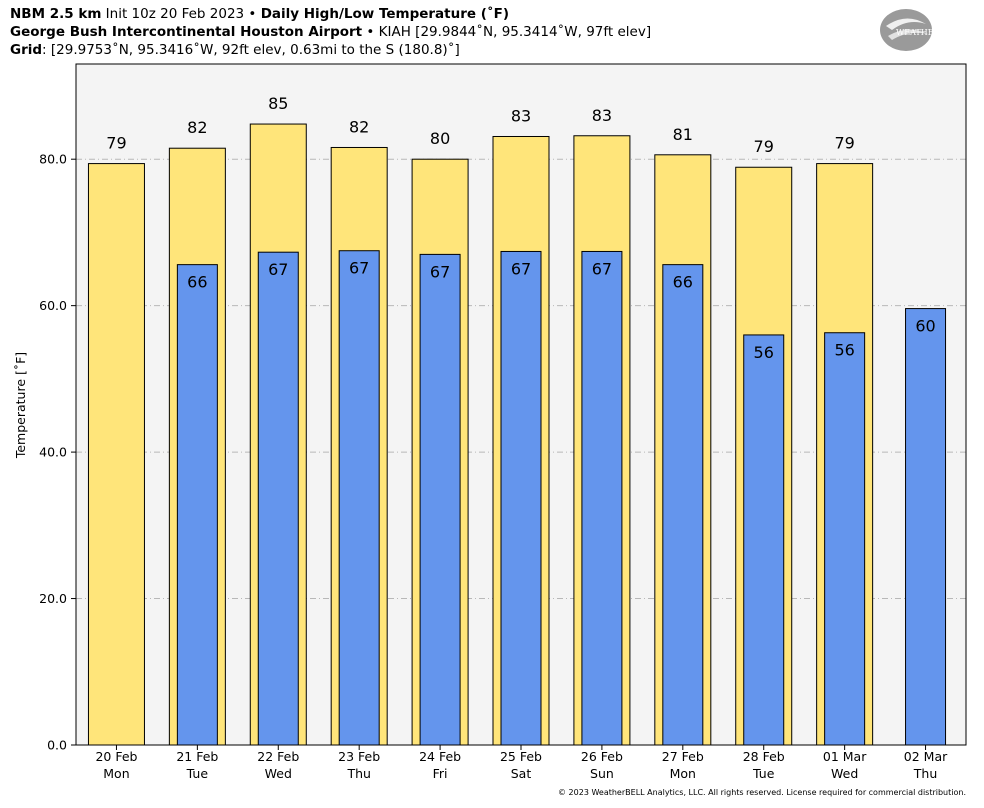 The height and width of the screenshot is (808, 984). What do you see at coordinates (278, 103) in the screenshot?
I see `high-temp-label: 85` at bounding box center [278, 103].